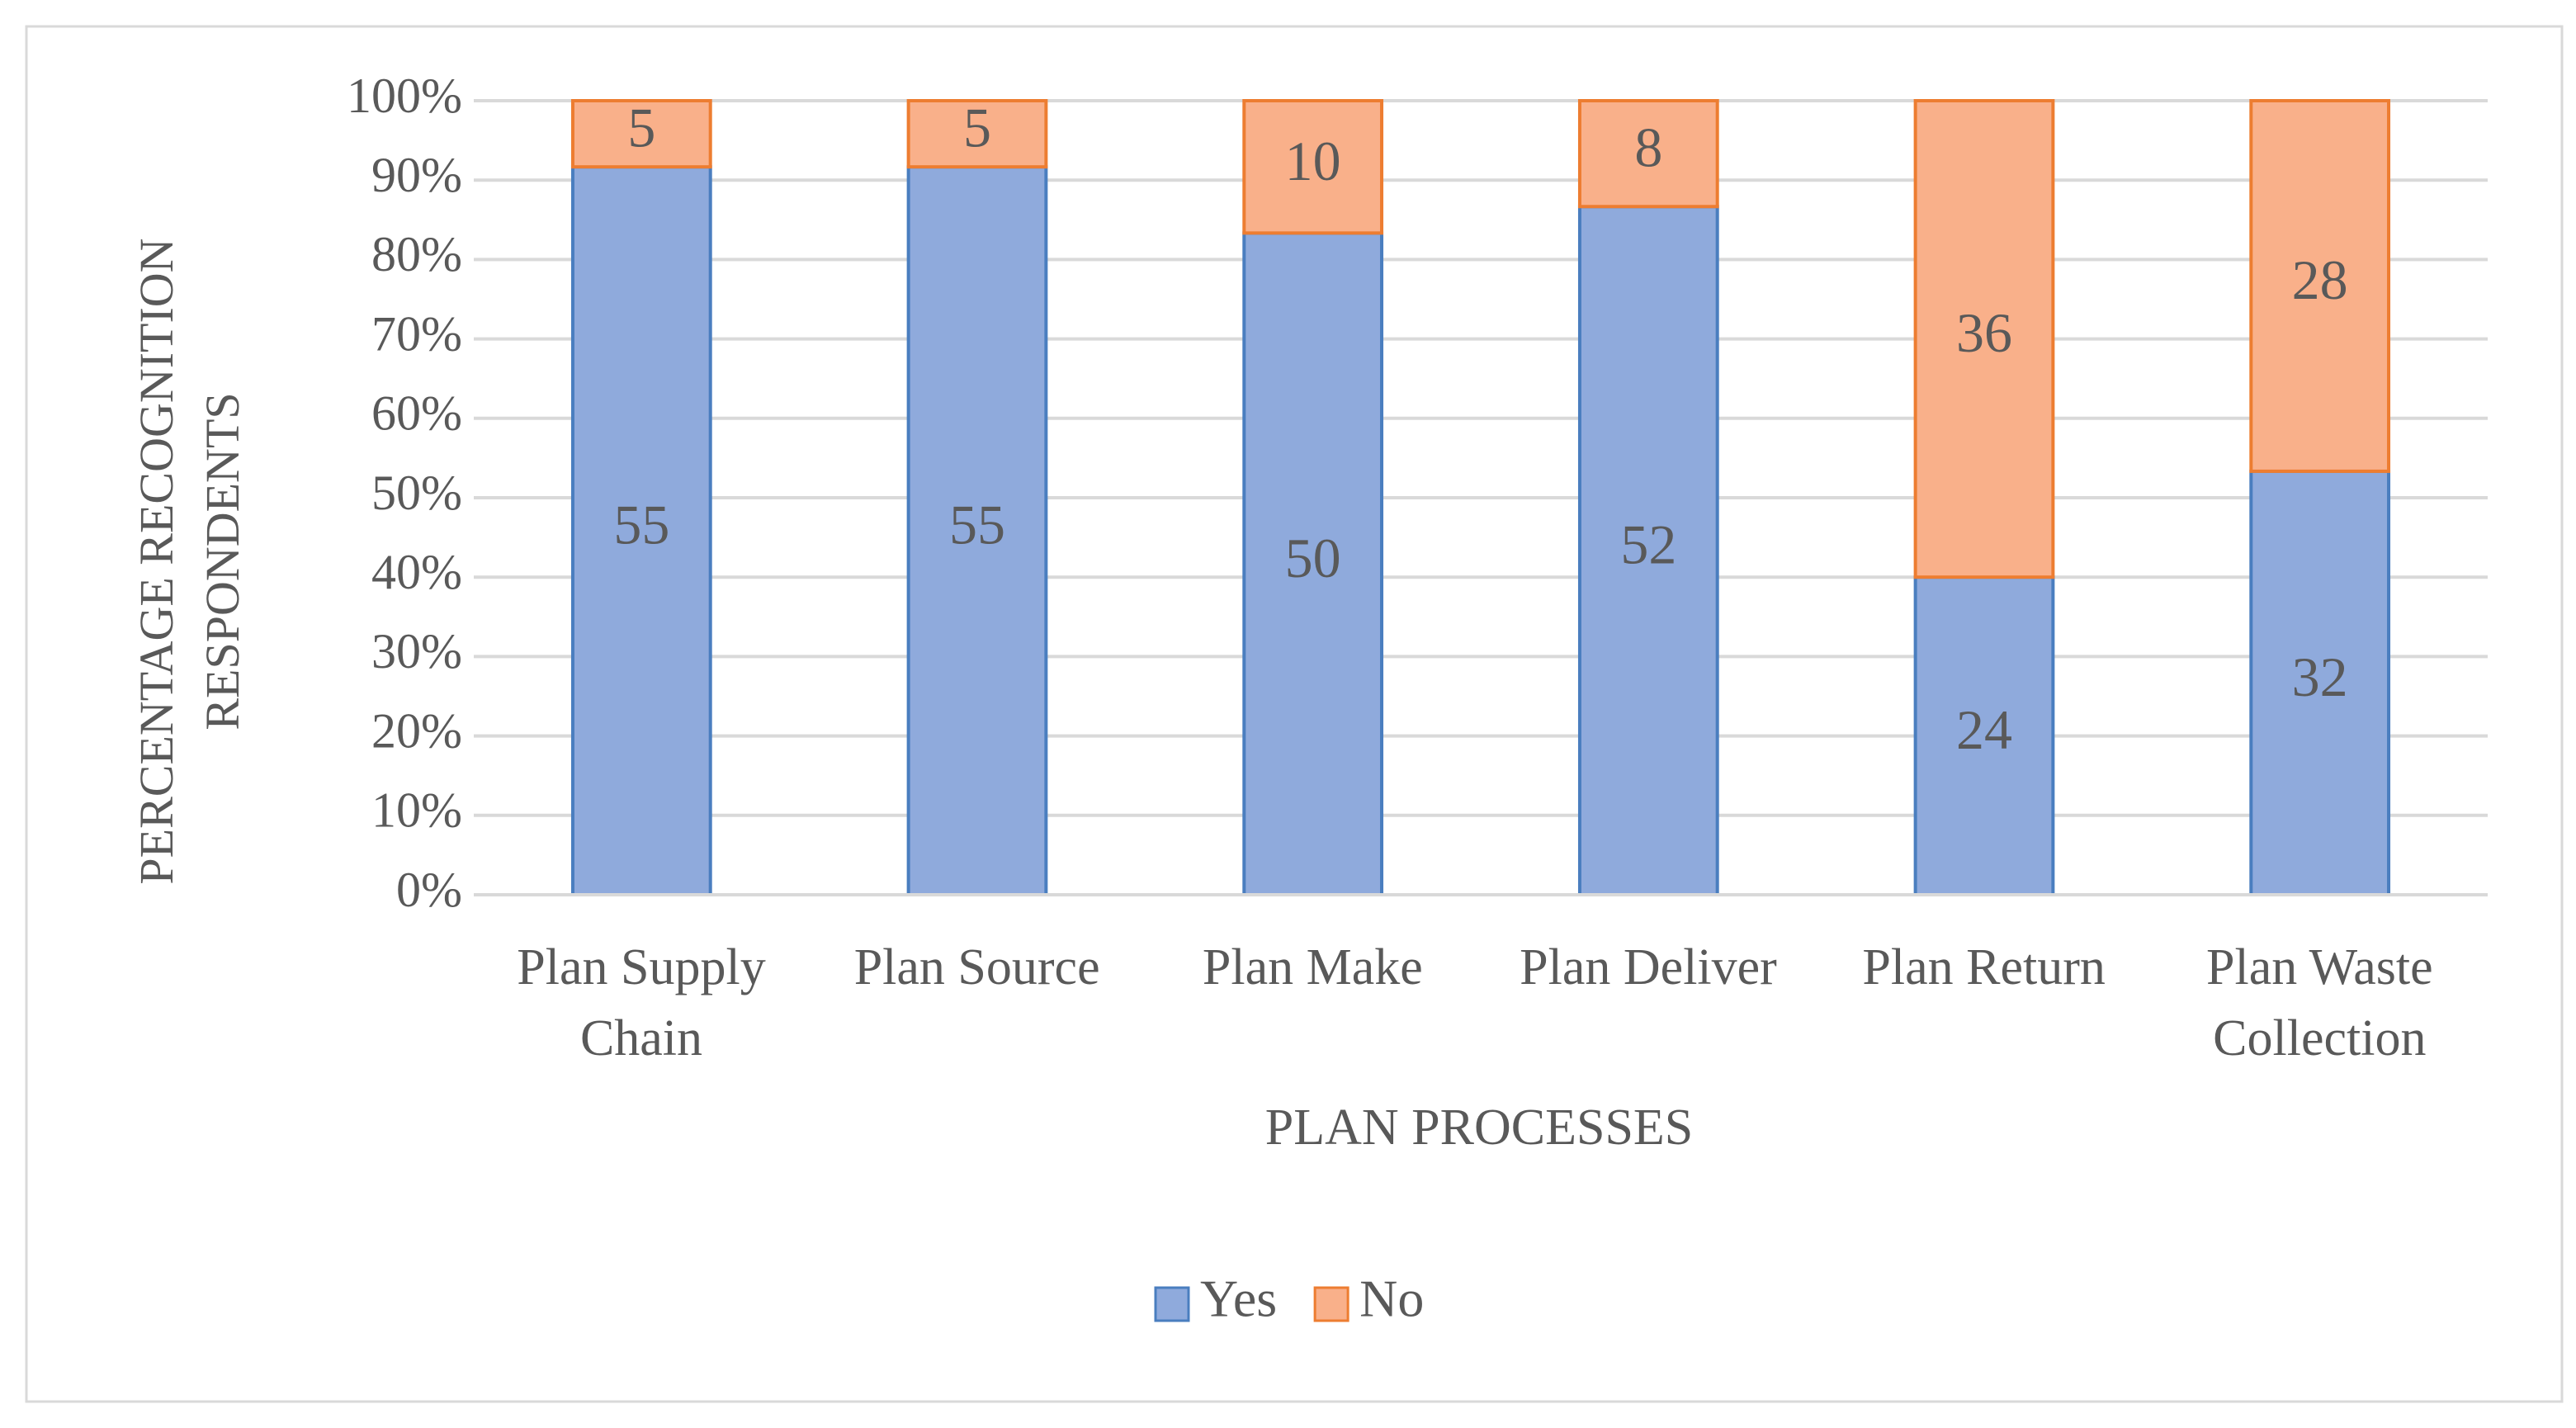  I want to click on data-label: 50, so click(1313, 558).